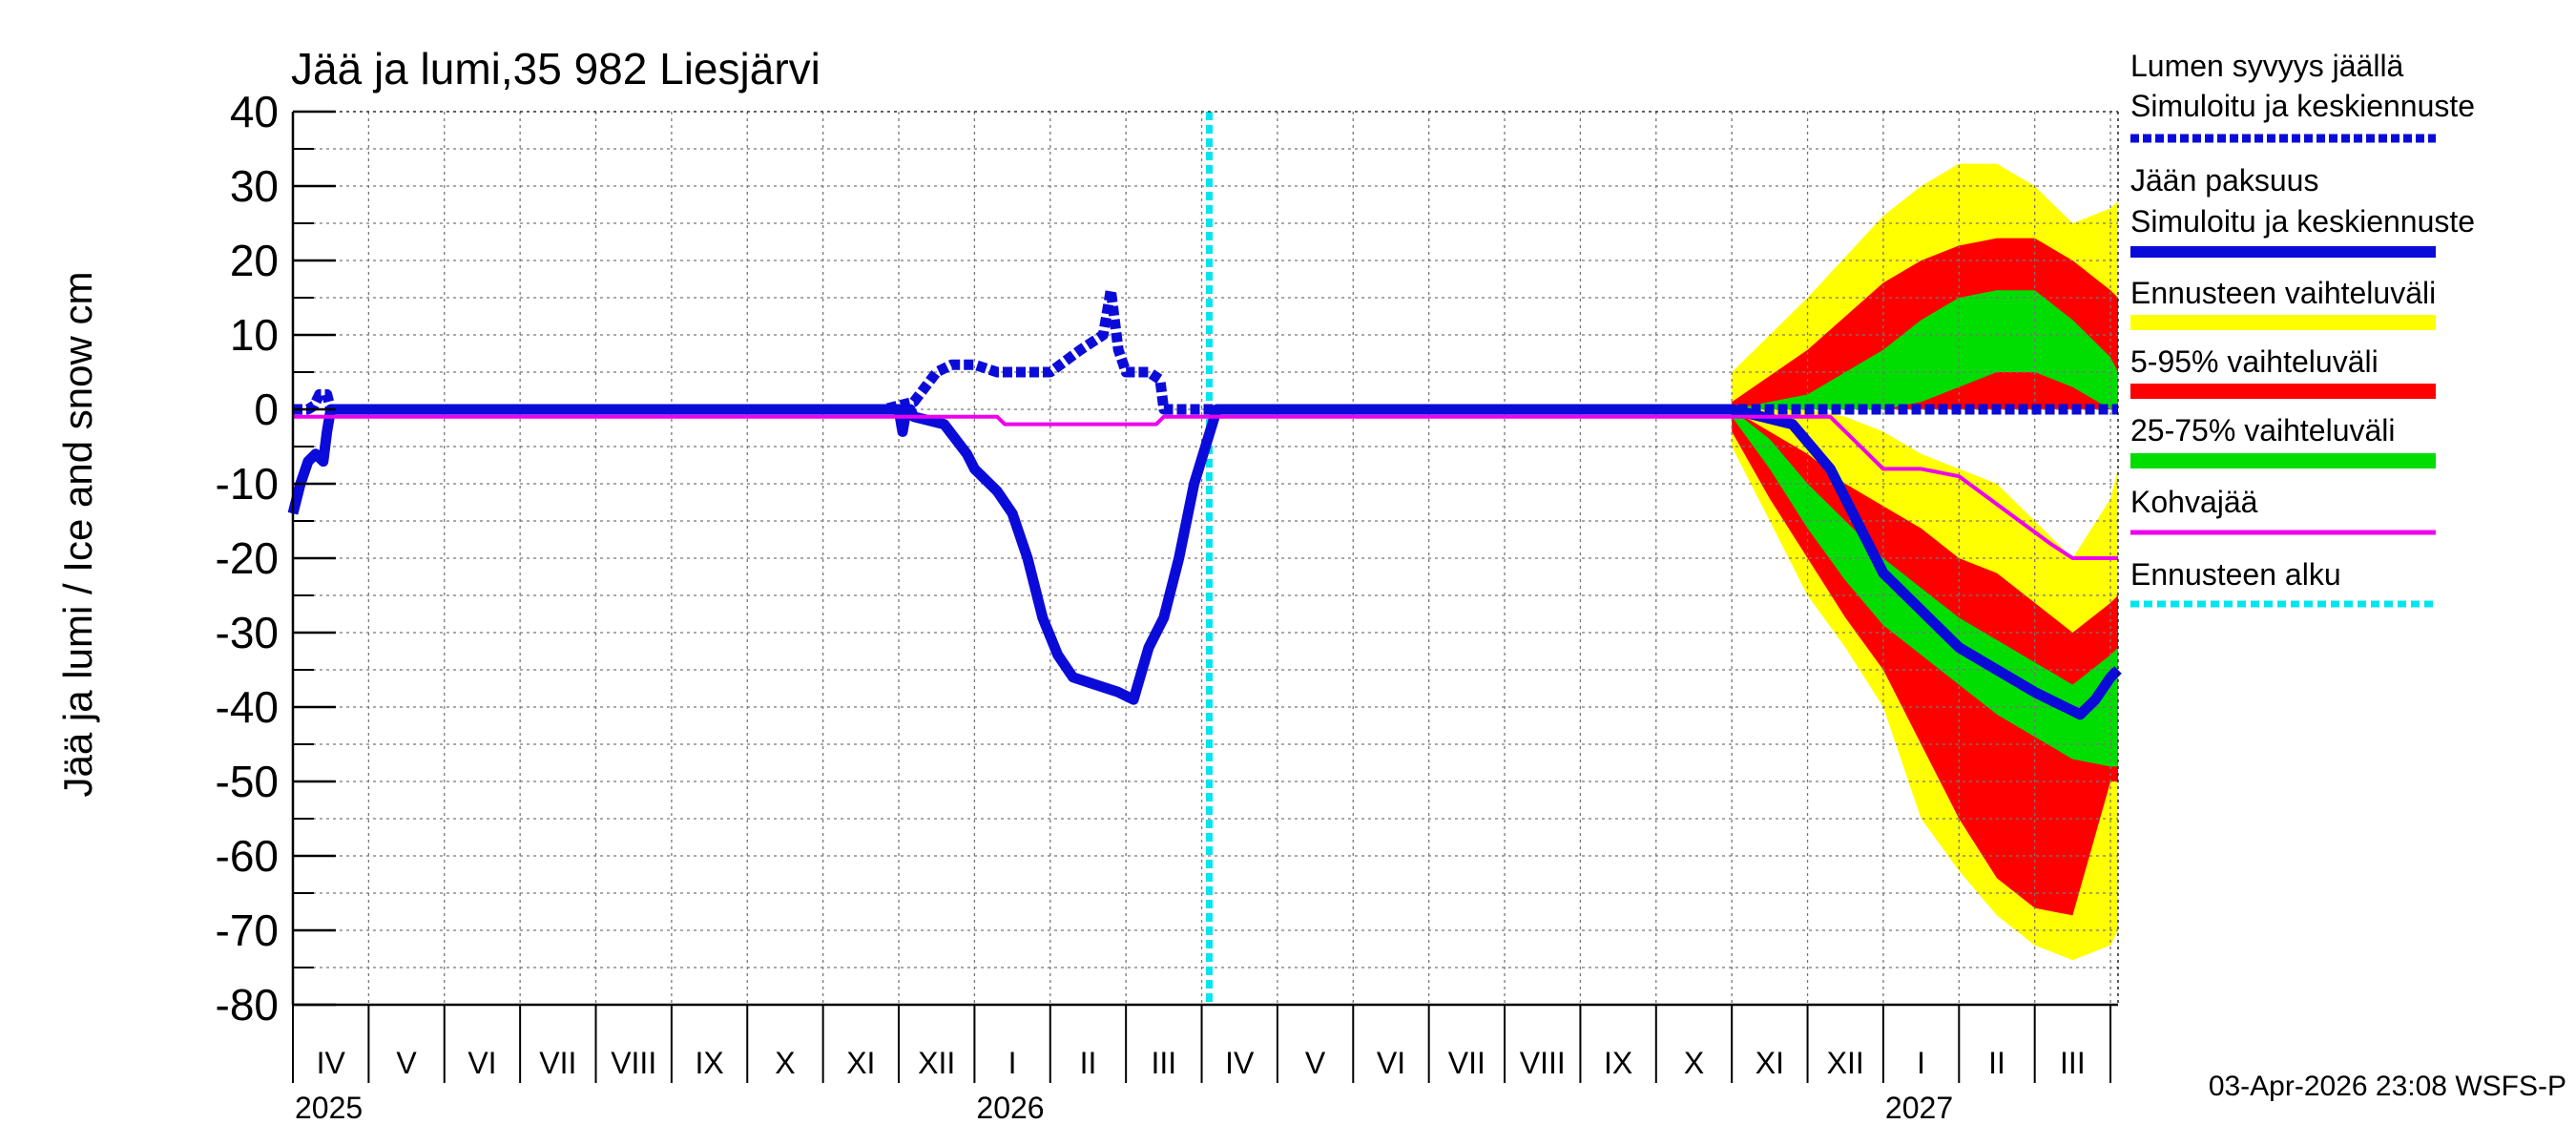  Describe the element at coordinates (247, 633) in the screenshot. I see `y-tick-label: -30` at that location.